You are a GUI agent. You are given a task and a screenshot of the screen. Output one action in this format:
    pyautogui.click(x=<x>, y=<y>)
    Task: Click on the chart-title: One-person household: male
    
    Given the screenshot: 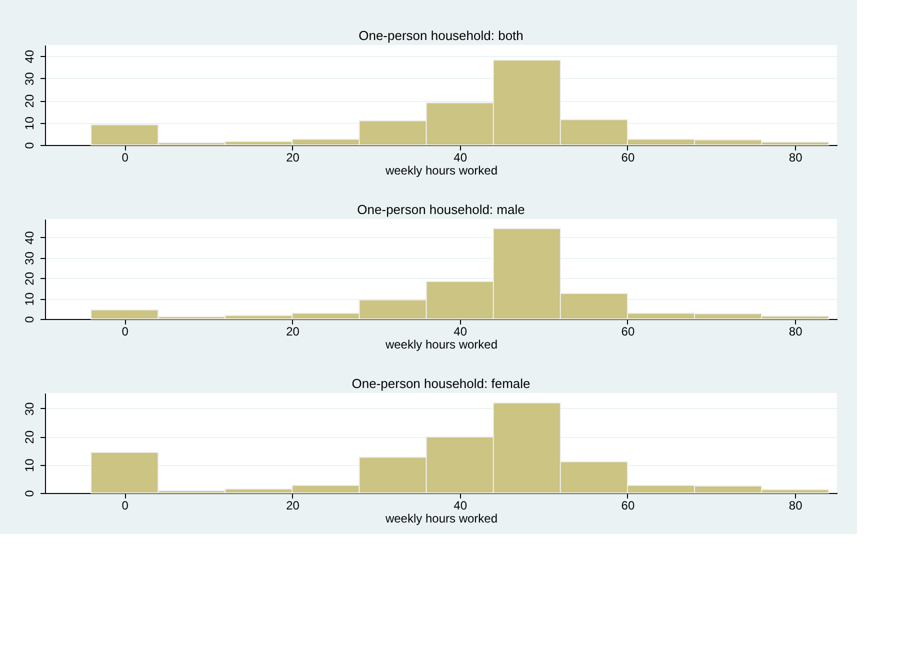 What is the action you would take?
    pyautogui.click(x=441, y=209)
    